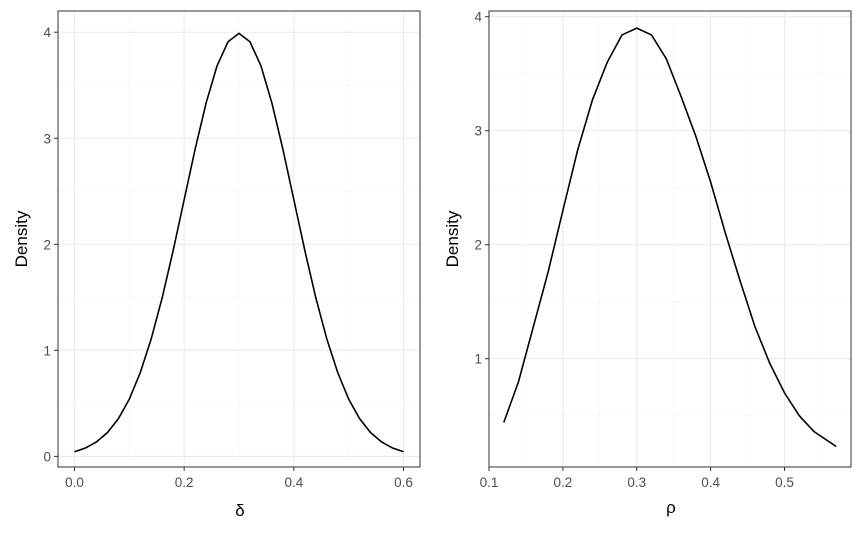  What do you see at coordinates (403, 482) in the screenshot?
I see `x-tick-label: 0.6` at bounding box center [403, 482].